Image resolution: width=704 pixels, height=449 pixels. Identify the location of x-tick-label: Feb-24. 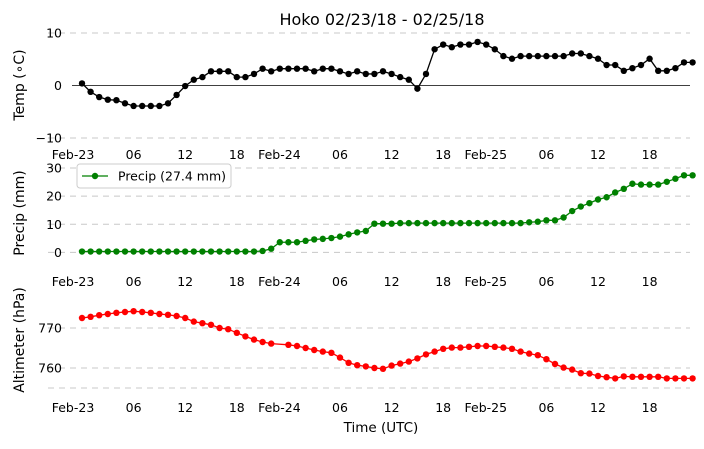
(279, 154).